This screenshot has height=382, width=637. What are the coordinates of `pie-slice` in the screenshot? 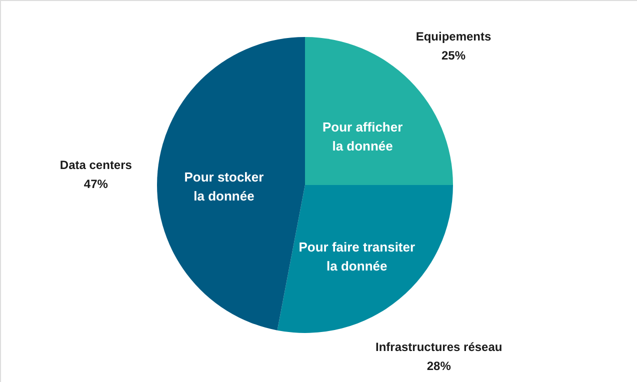 It's located at (365, 259).